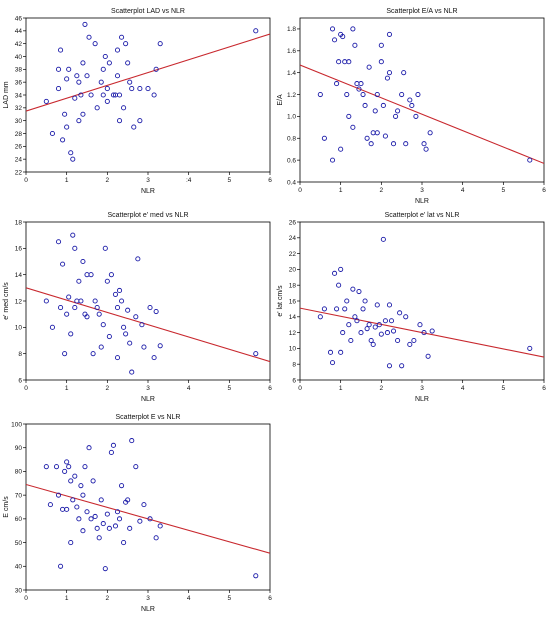  I want to click on y-tick-label: 44, so click(19, 31).